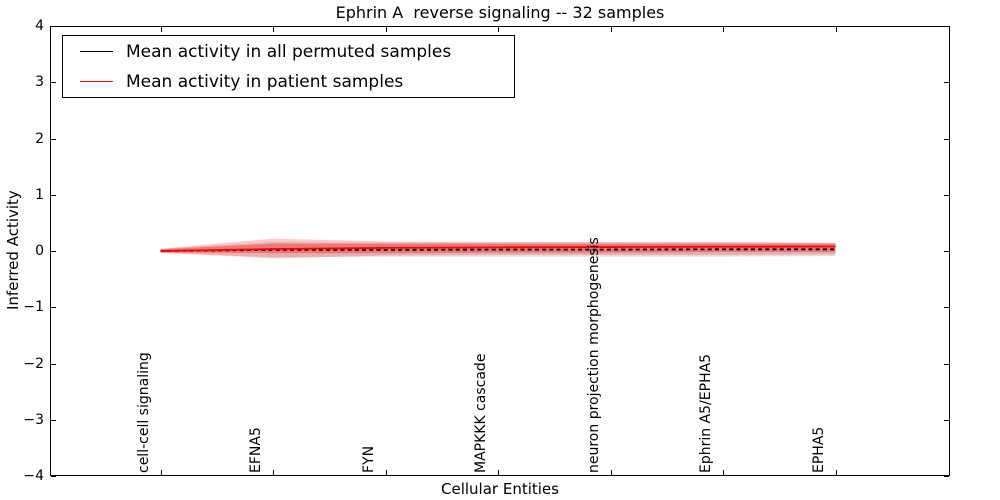 The width and height of the screenshot is (1000, 500). I want to click on legend-entry-patient: Mean activity in patient samples, so click(288, 81).